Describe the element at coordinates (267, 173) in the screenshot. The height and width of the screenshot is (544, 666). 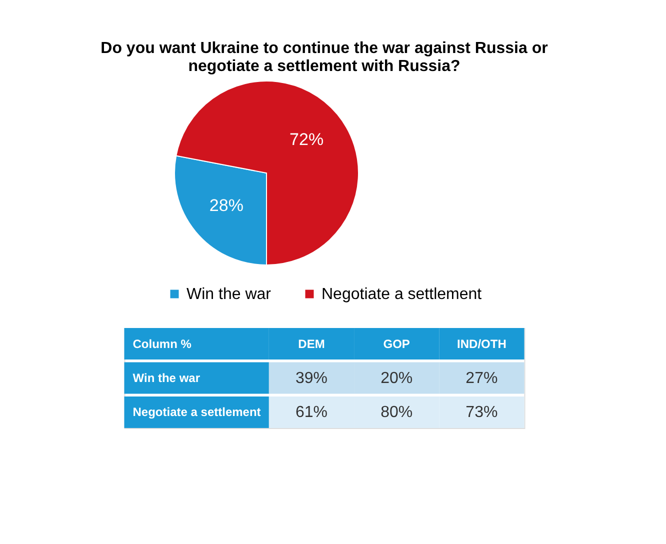
I see `pie-slice` at that location.